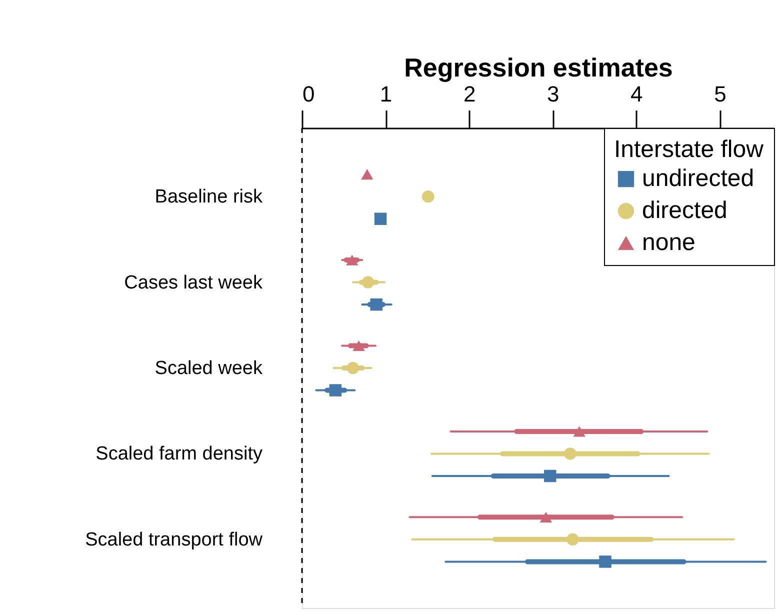 The width and height of the screenshot is (778, 616). What do you see at coordinates (689, 149) in the screenshot?
I see `legend-title: Interstate flow` at bounding box center [689, 149].